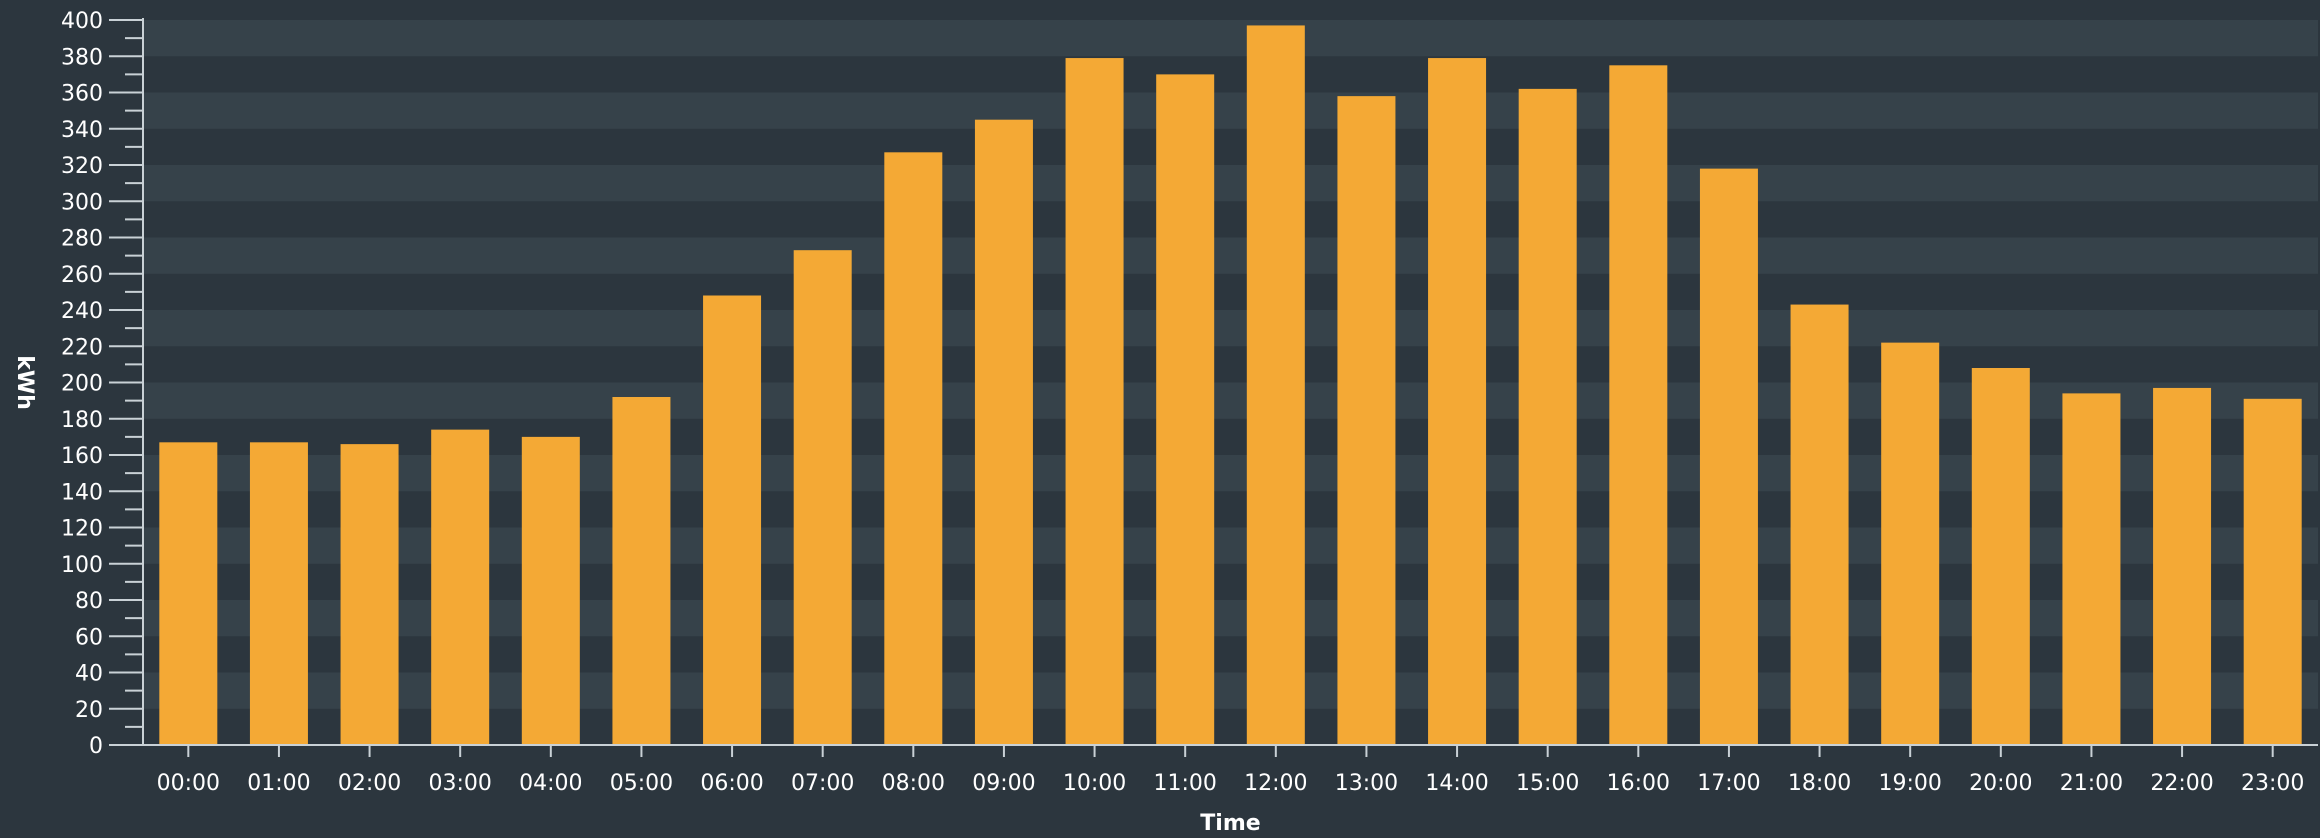 This screenshot has width=2320, height=838. Describe the element at coordinates (2272, 783) in the screenshot. I see `x-tick-label: 23:00` at that location.